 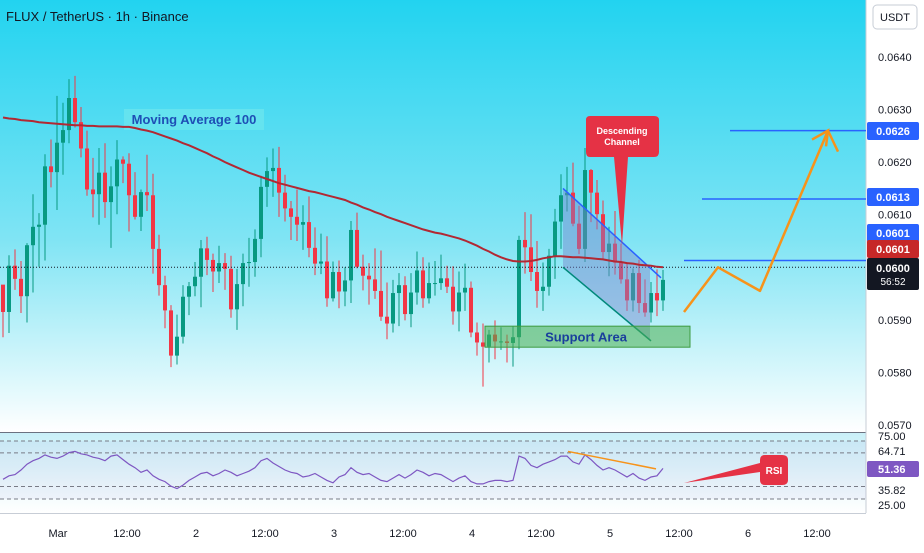 I want to click on current-price-label: 0.0600, so click(x=893, y=269).